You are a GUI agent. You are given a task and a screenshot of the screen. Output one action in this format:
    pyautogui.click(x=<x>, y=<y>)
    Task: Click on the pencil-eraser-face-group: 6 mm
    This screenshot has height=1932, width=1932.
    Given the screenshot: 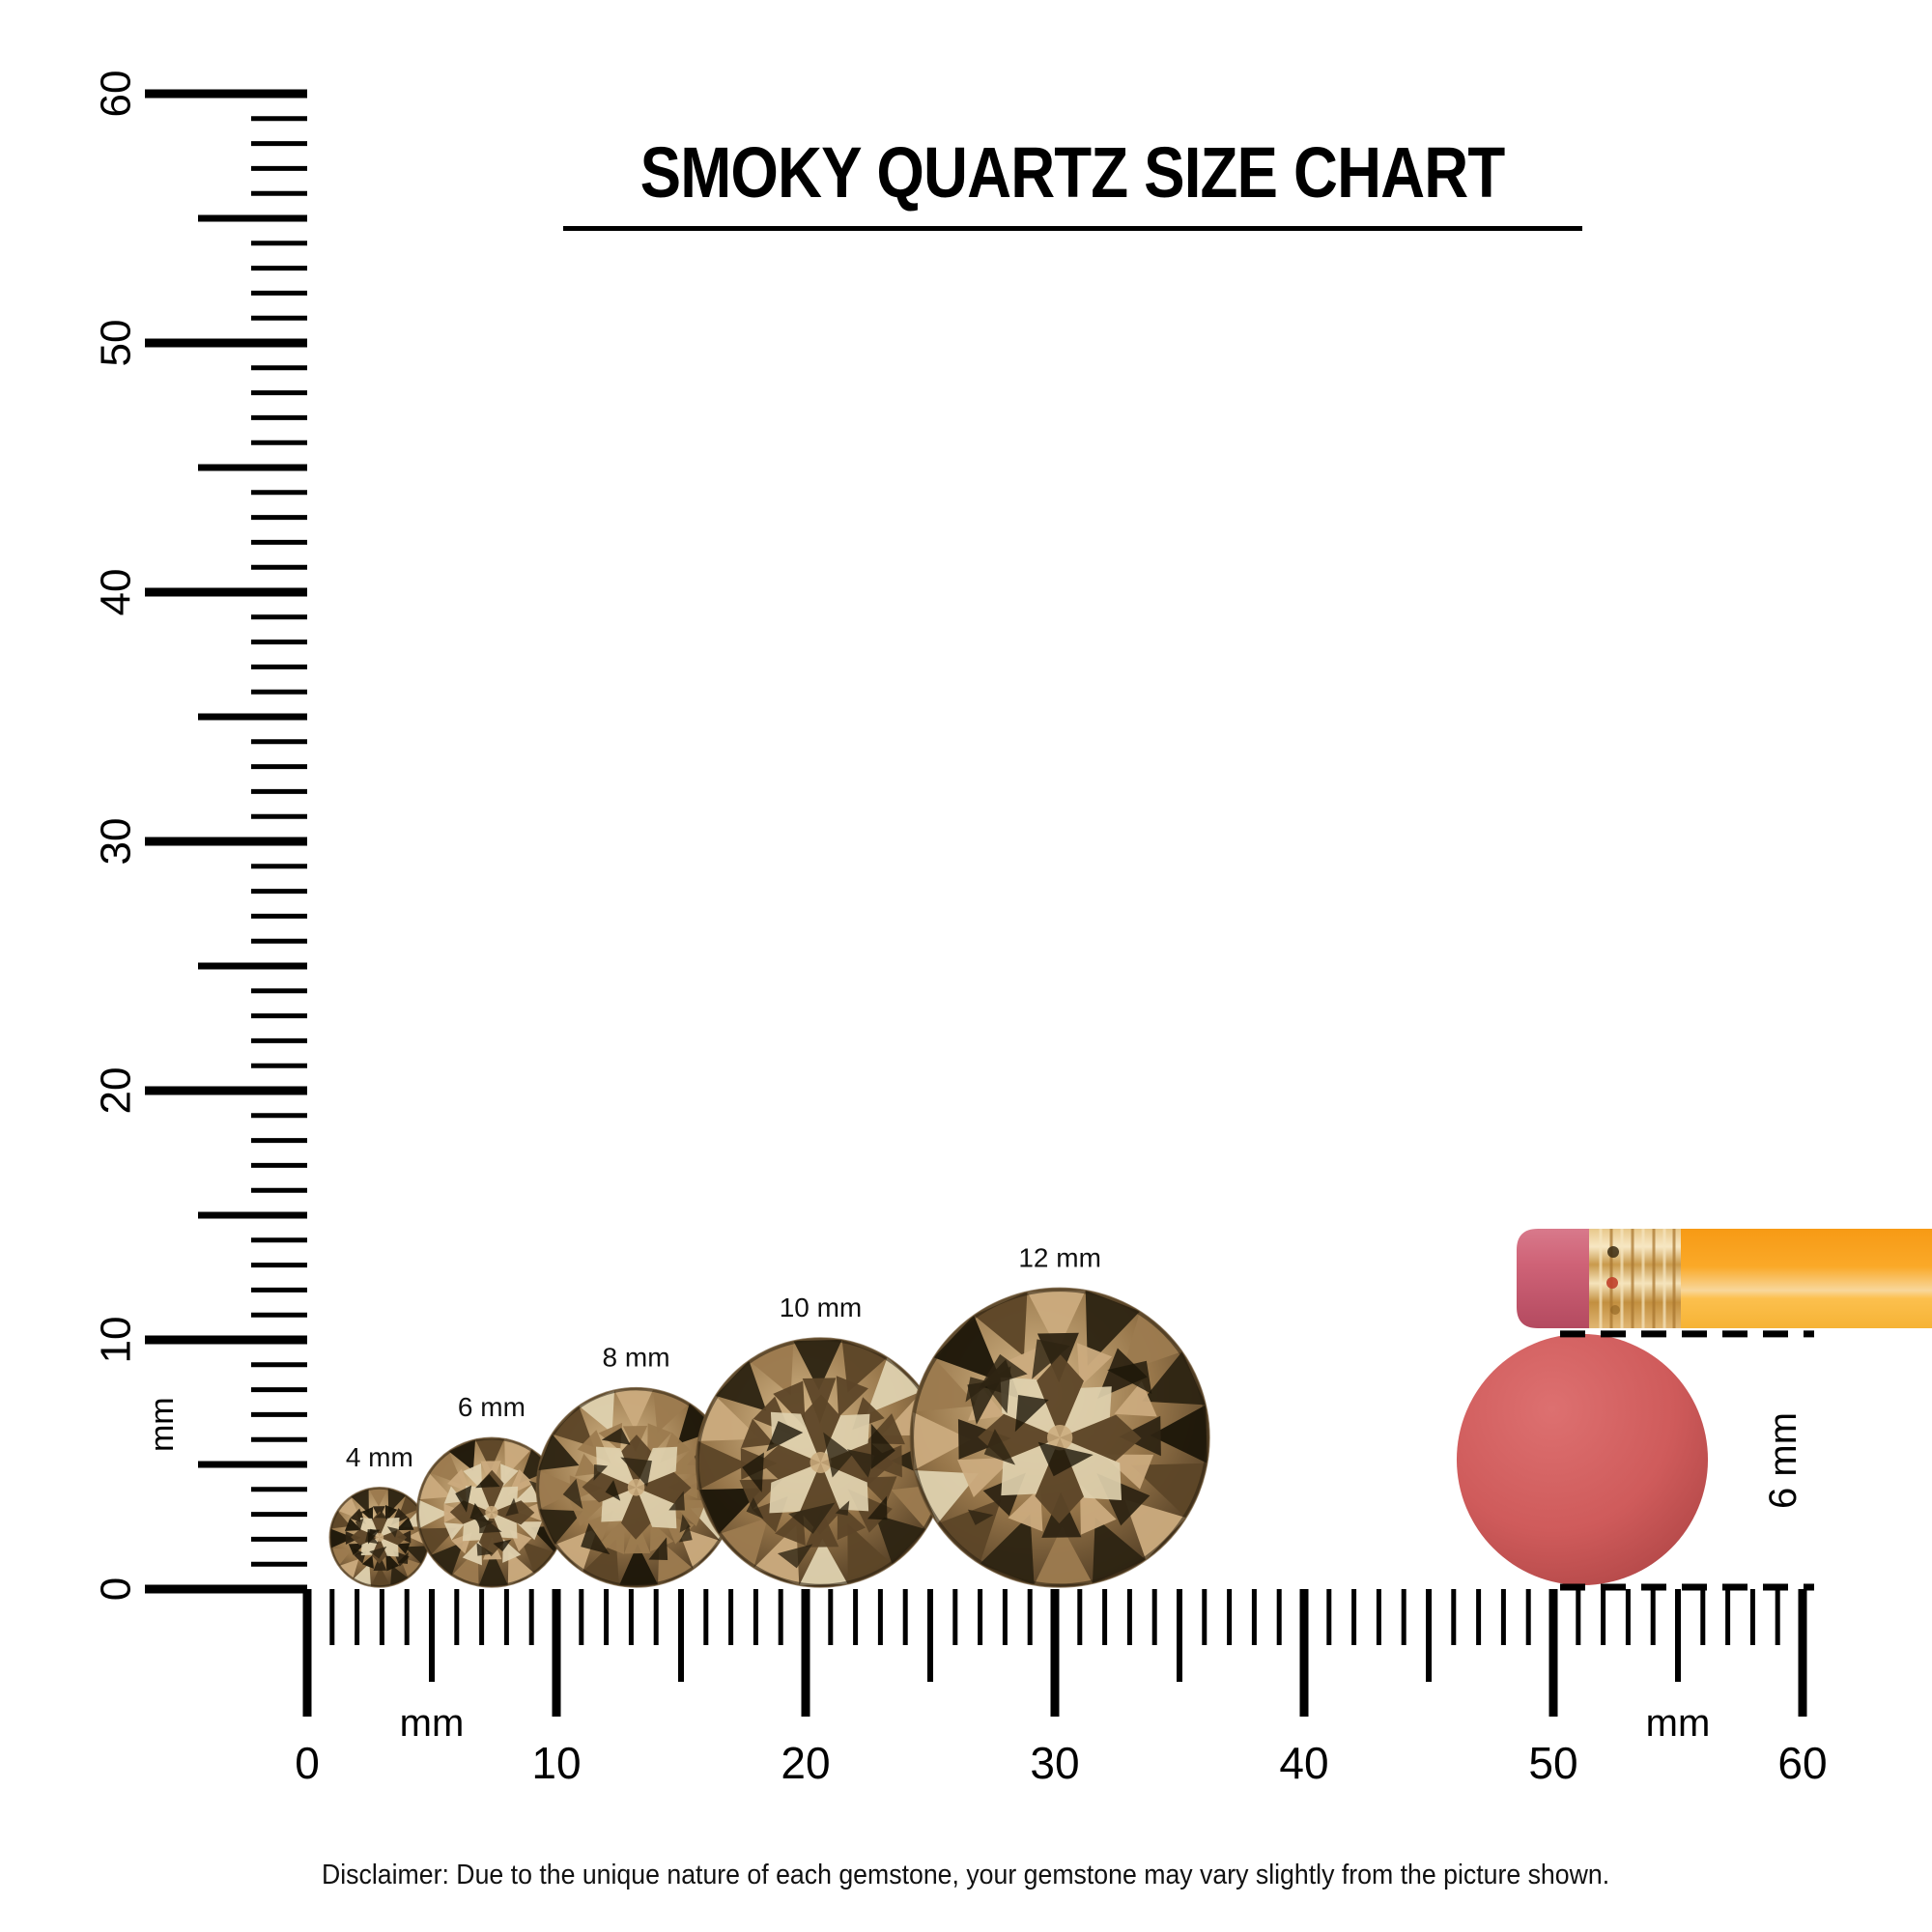 What is the action you would take?
    pyautogui.click(x=1635, y=1460)
    